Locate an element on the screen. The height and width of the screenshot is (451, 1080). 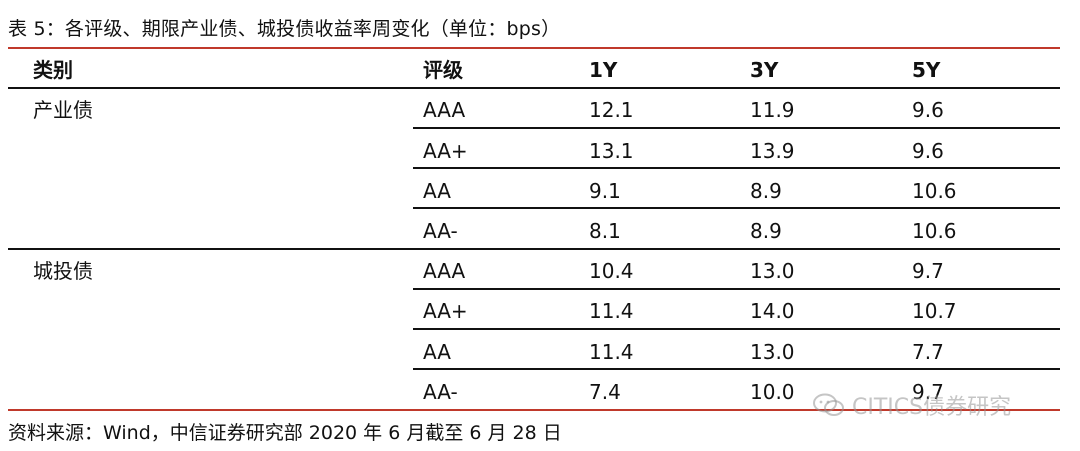
source-note: 资料来源：Wind，中信证券研究部 2020 年 6 月截至 6 月 28 日 is located at coordinates (285, 433).